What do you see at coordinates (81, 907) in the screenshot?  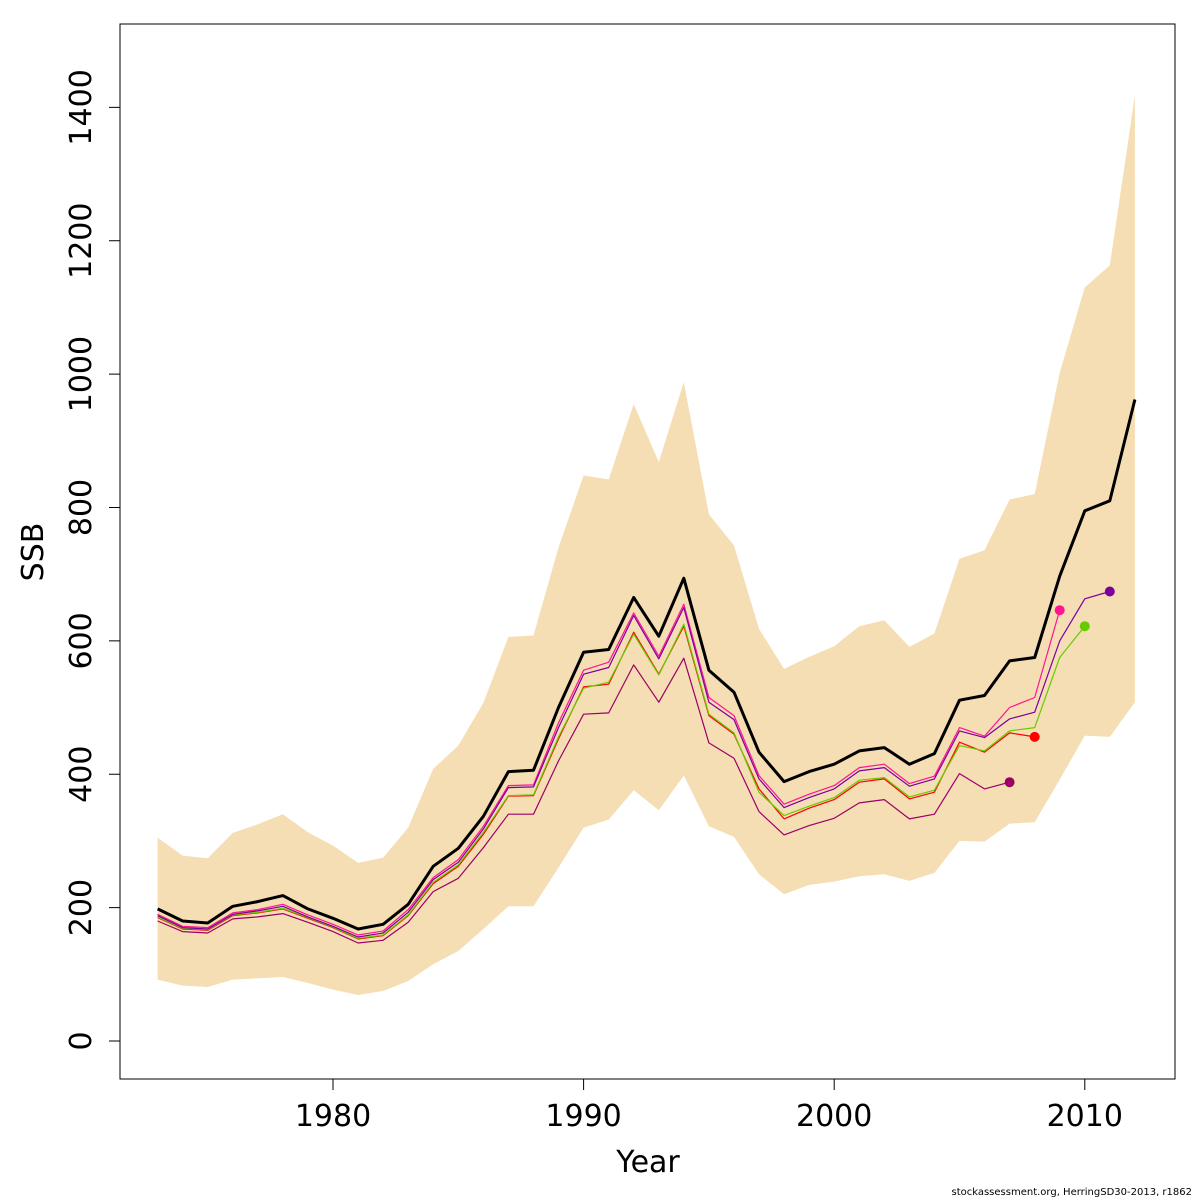 I see `y-tick-label: 200` at bounding box center [81, 907].